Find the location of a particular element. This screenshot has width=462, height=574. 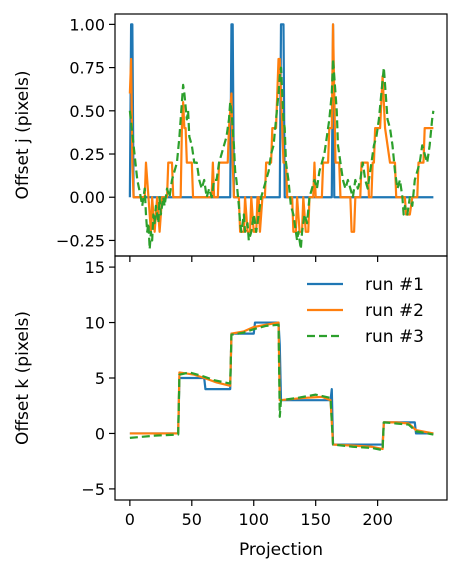

x-tick-label: 150 is located at coordinates (315, 519).